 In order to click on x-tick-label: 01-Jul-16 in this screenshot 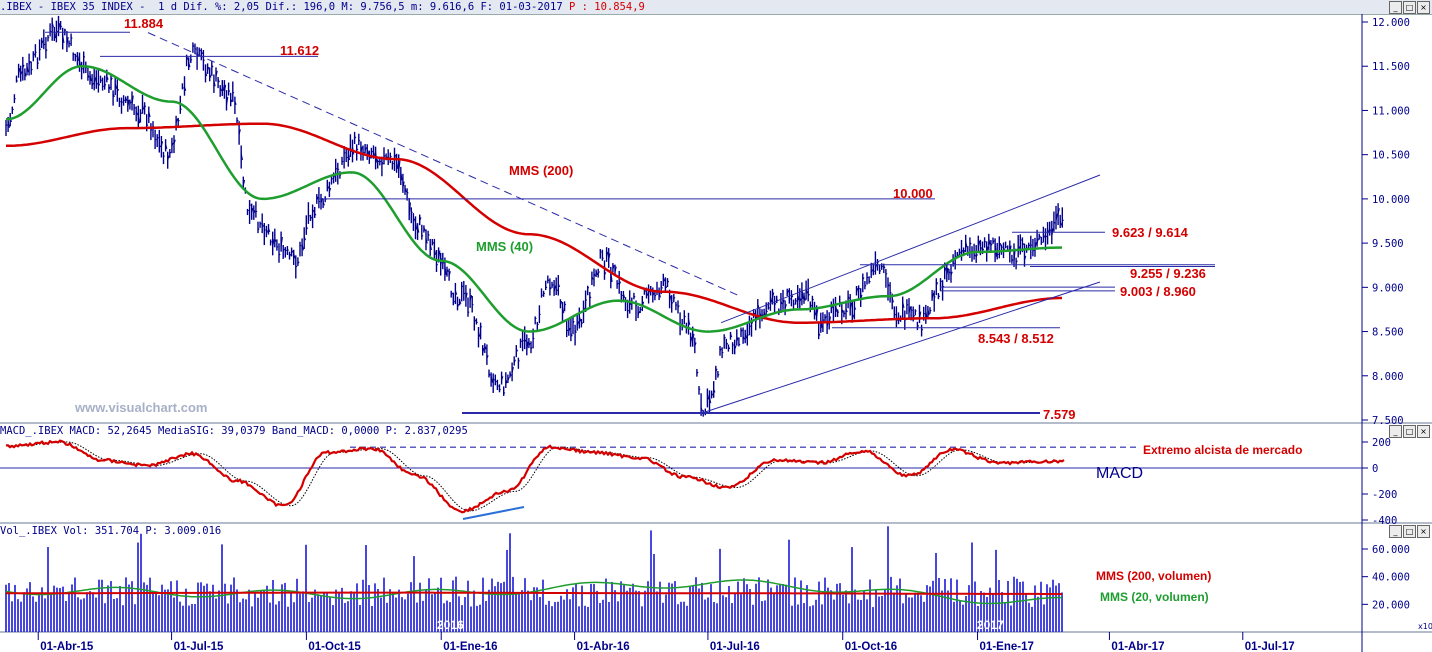, I will do `click(735, 646)`.